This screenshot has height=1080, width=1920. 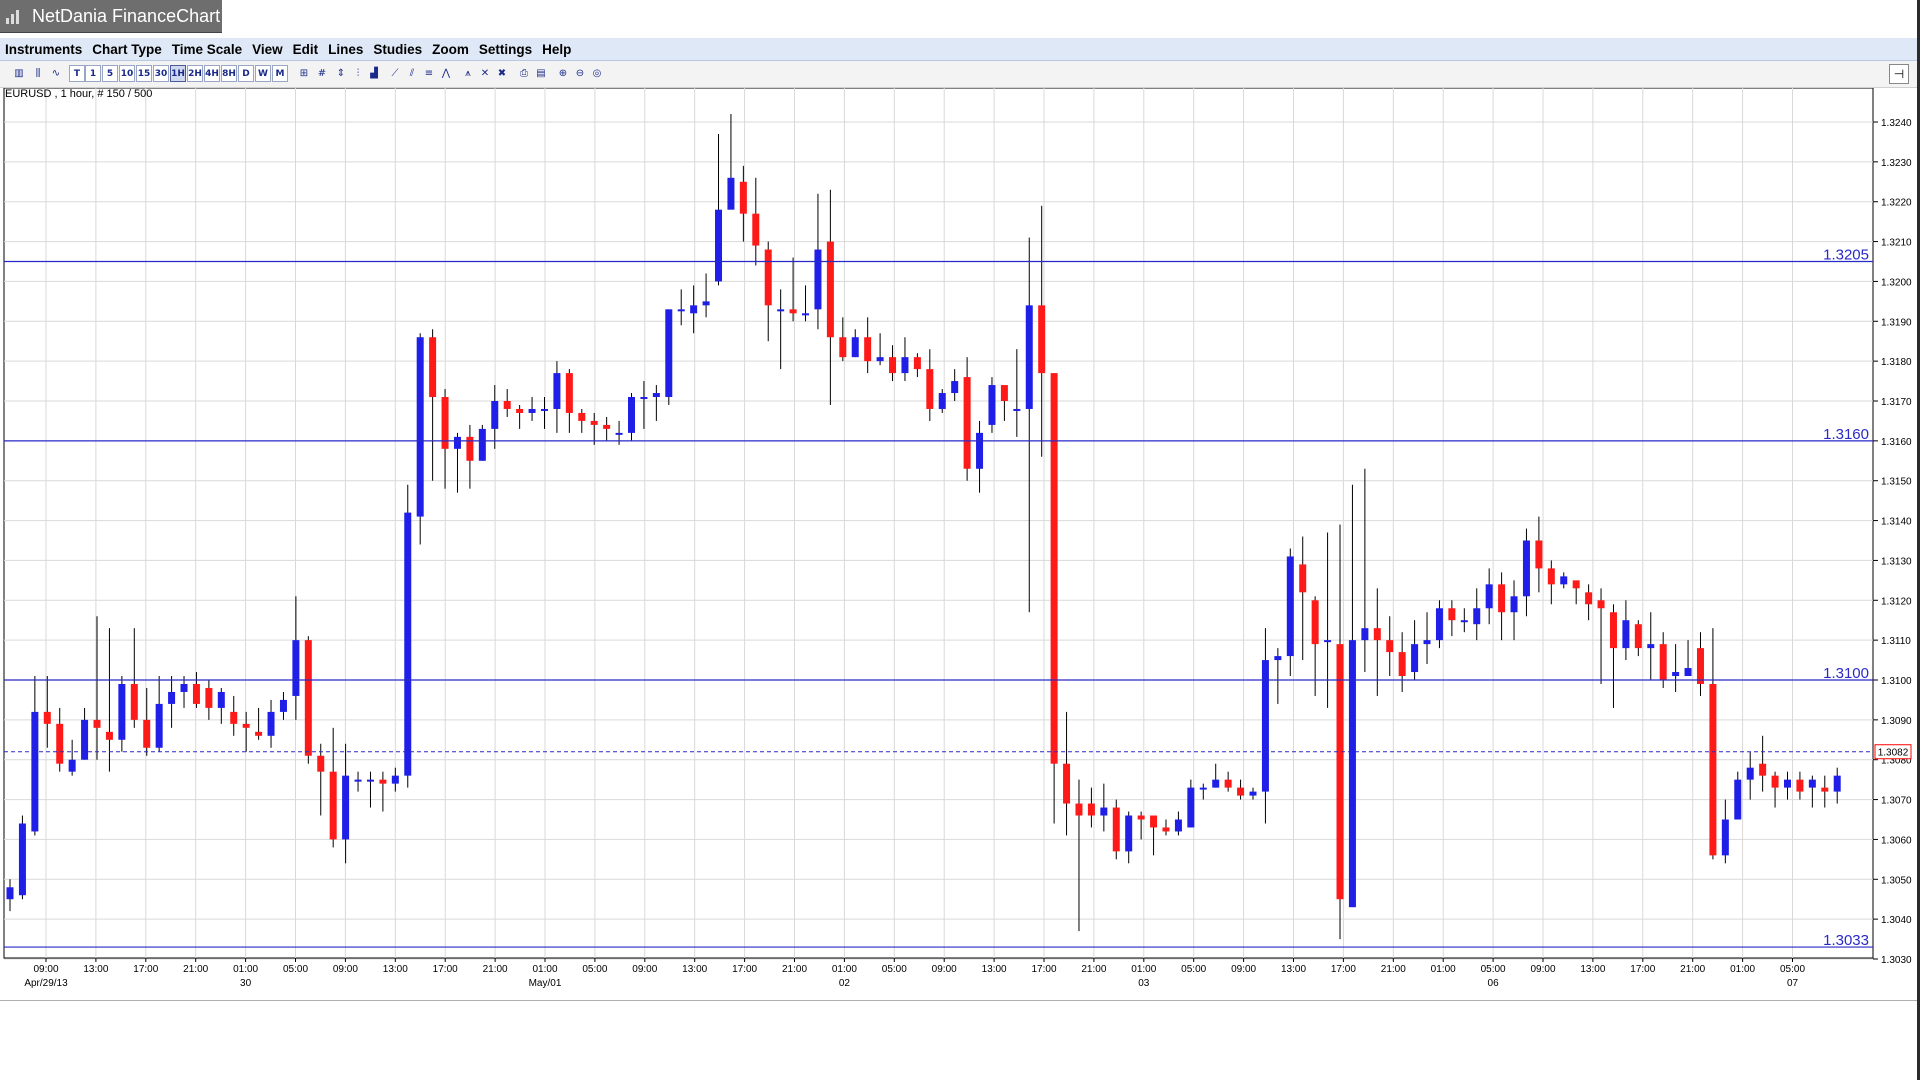 What do you see at coordinates (304, 73) in the screenshot?
I see `crosshair-icon: ⊞` at bounding box center [304, 73].